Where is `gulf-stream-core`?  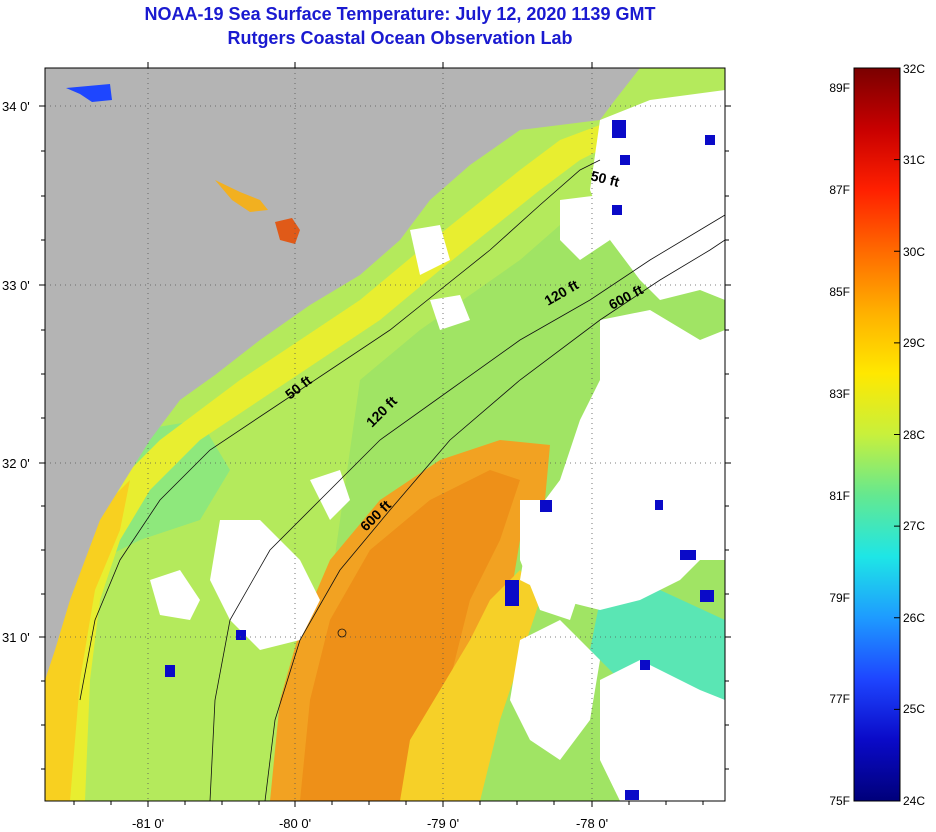 gulf-stream-core is located at coordinates (410, 635).